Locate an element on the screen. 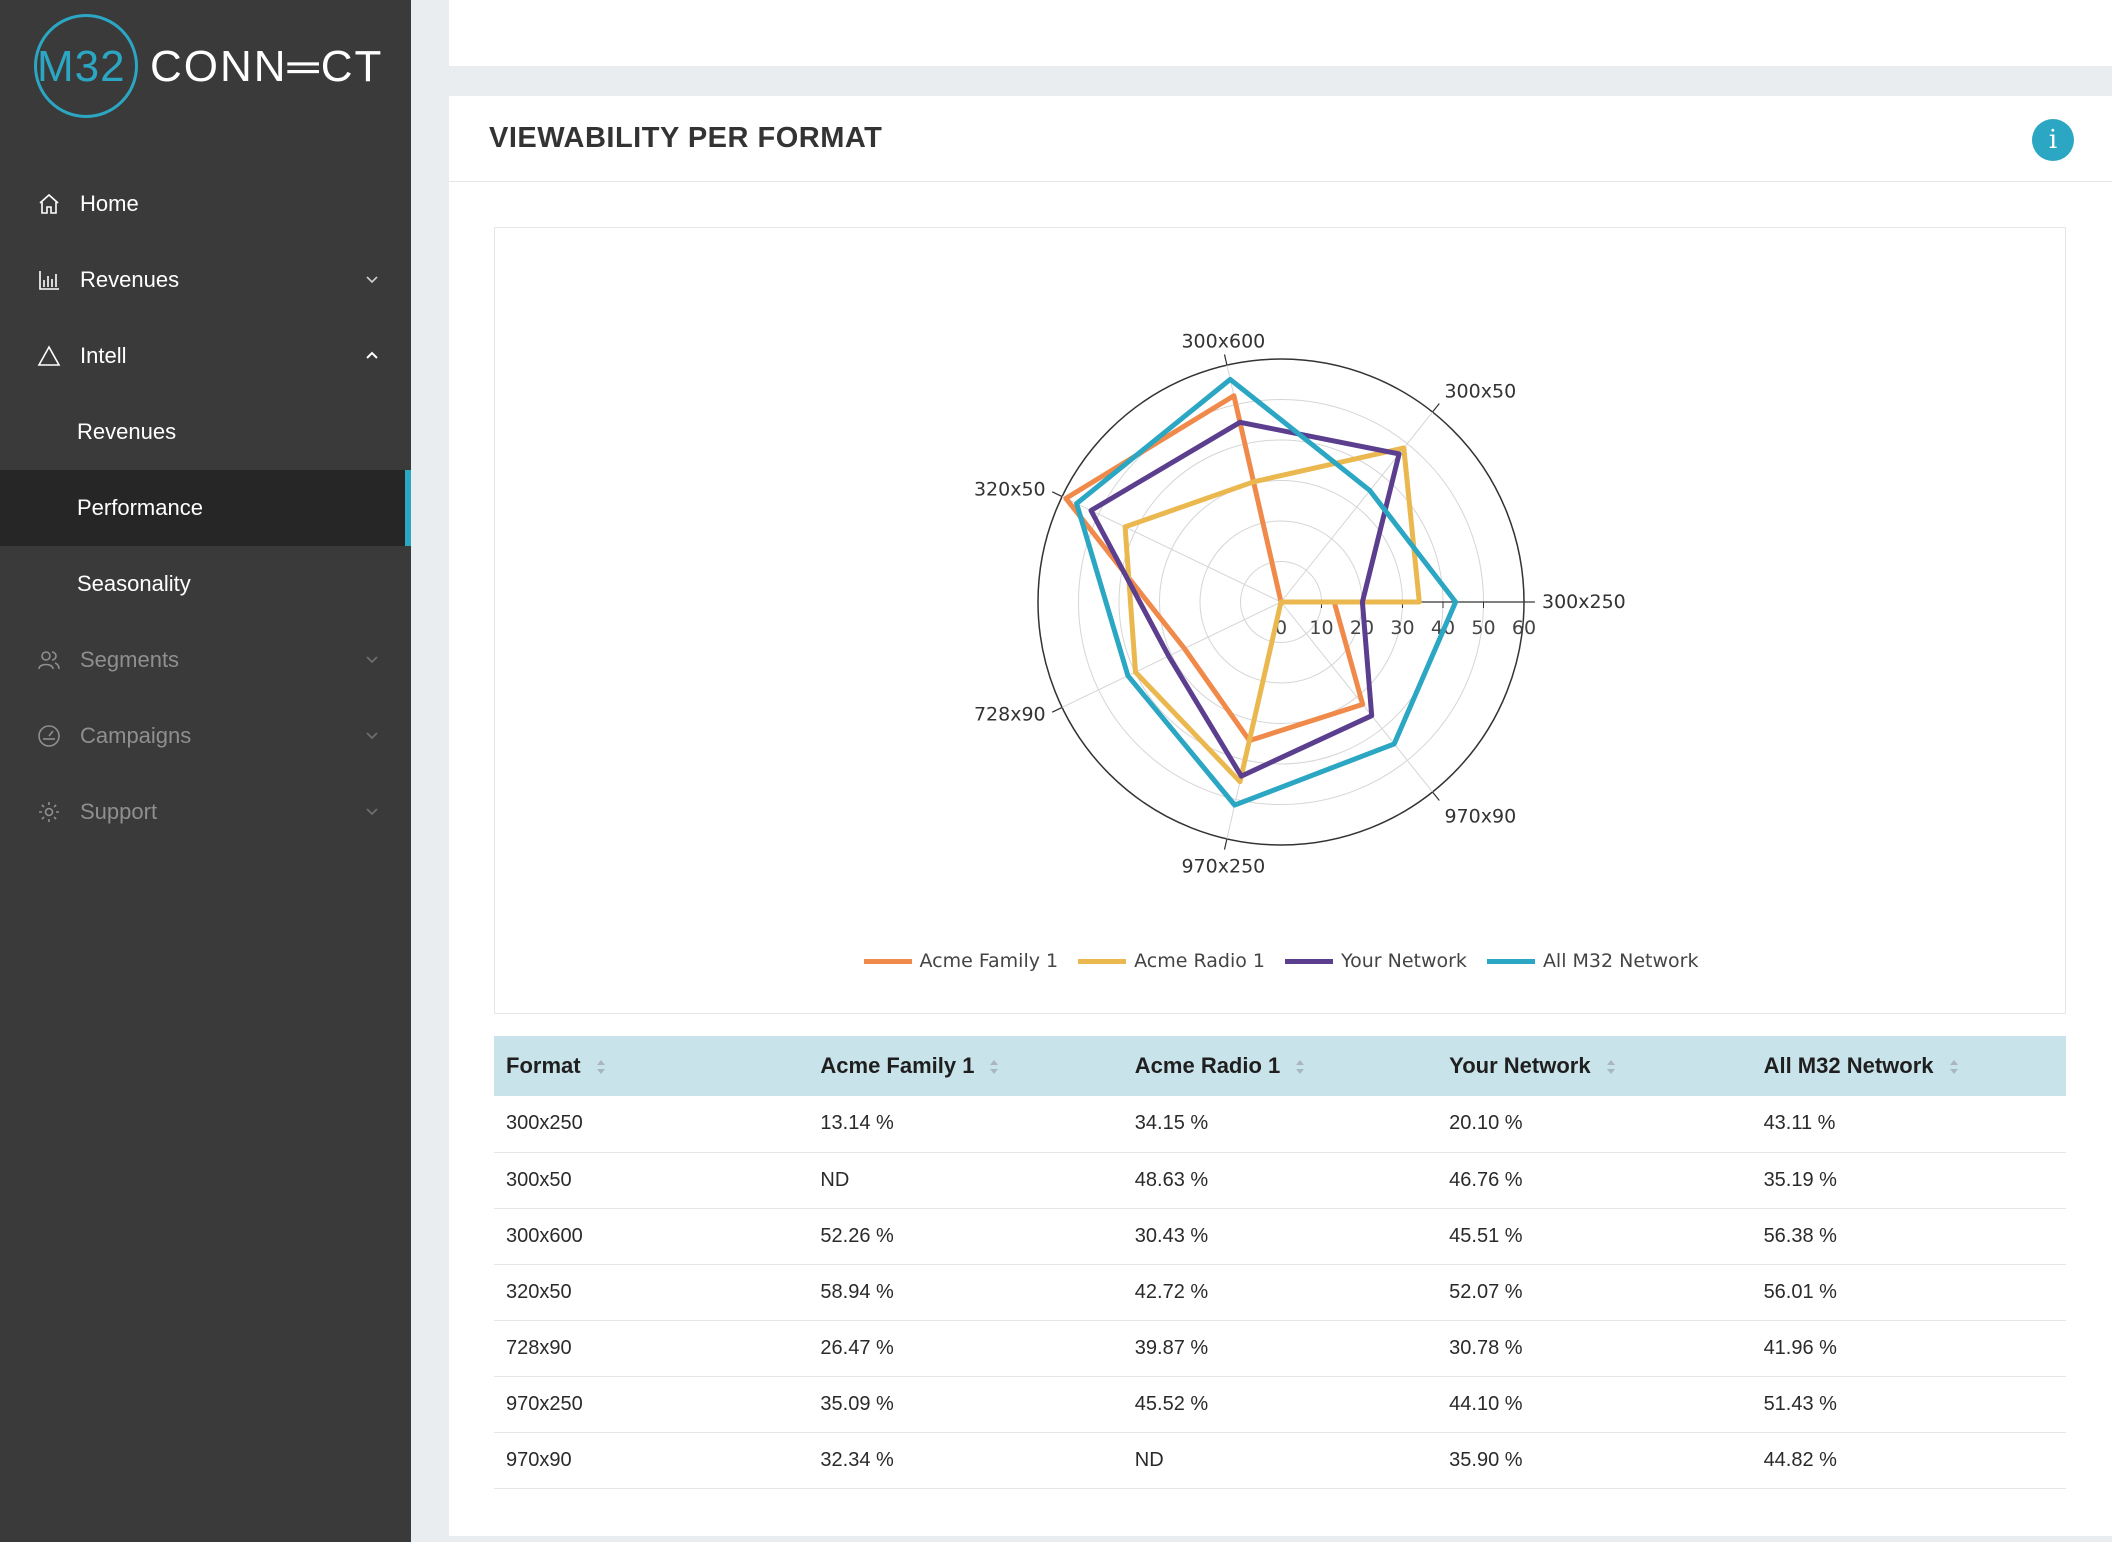 The height and width of the screenshot is (1542, 2112). legend-label: Acme Family 1 is located at coordinates (989, 961).